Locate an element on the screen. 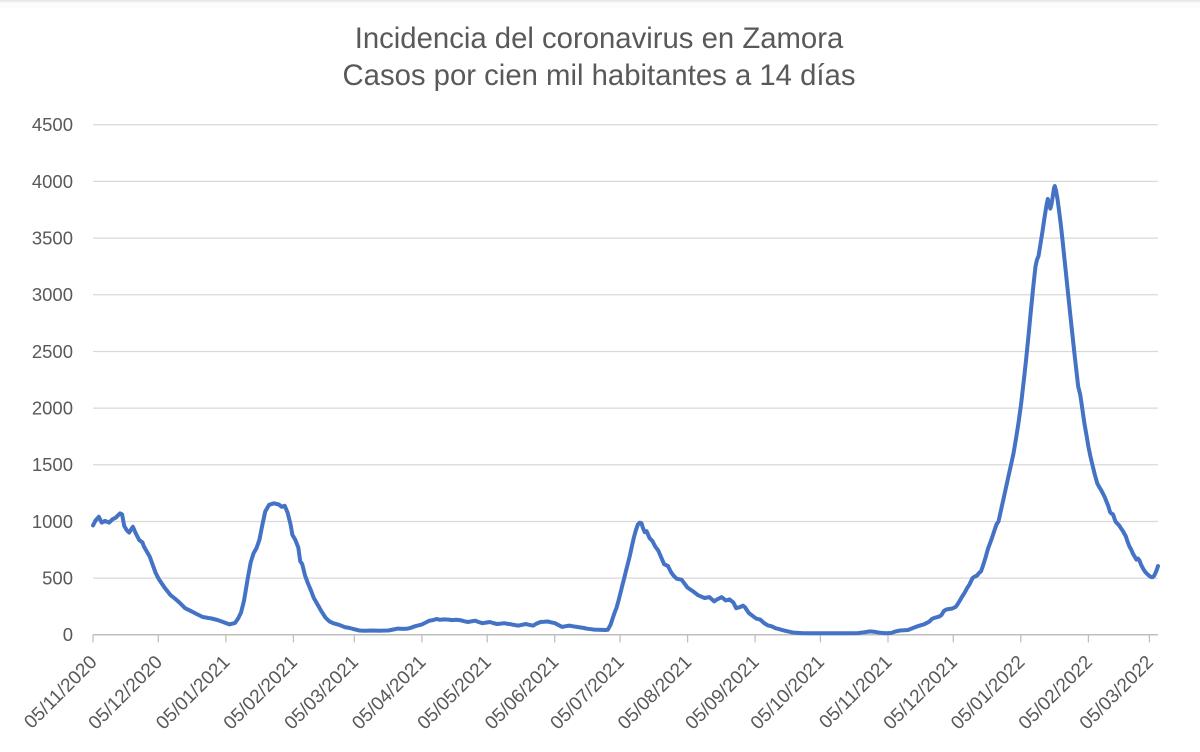 This screenshot has height=752, width=1200. svg-text: 1000 is located at coordinates (52, 521).